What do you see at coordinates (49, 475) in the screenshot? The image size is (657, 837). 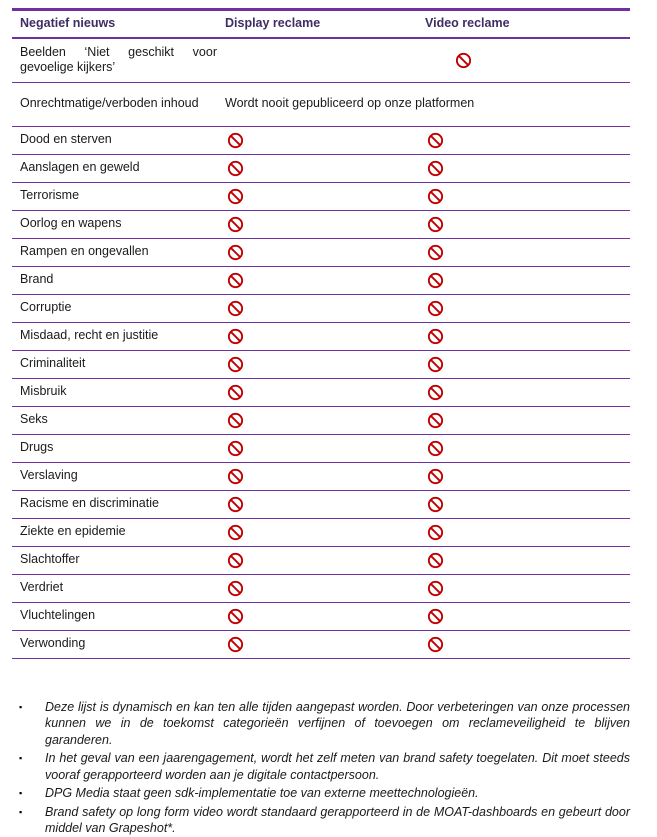 I see `category-label: Verslaving` at bounding box center [49, 475].